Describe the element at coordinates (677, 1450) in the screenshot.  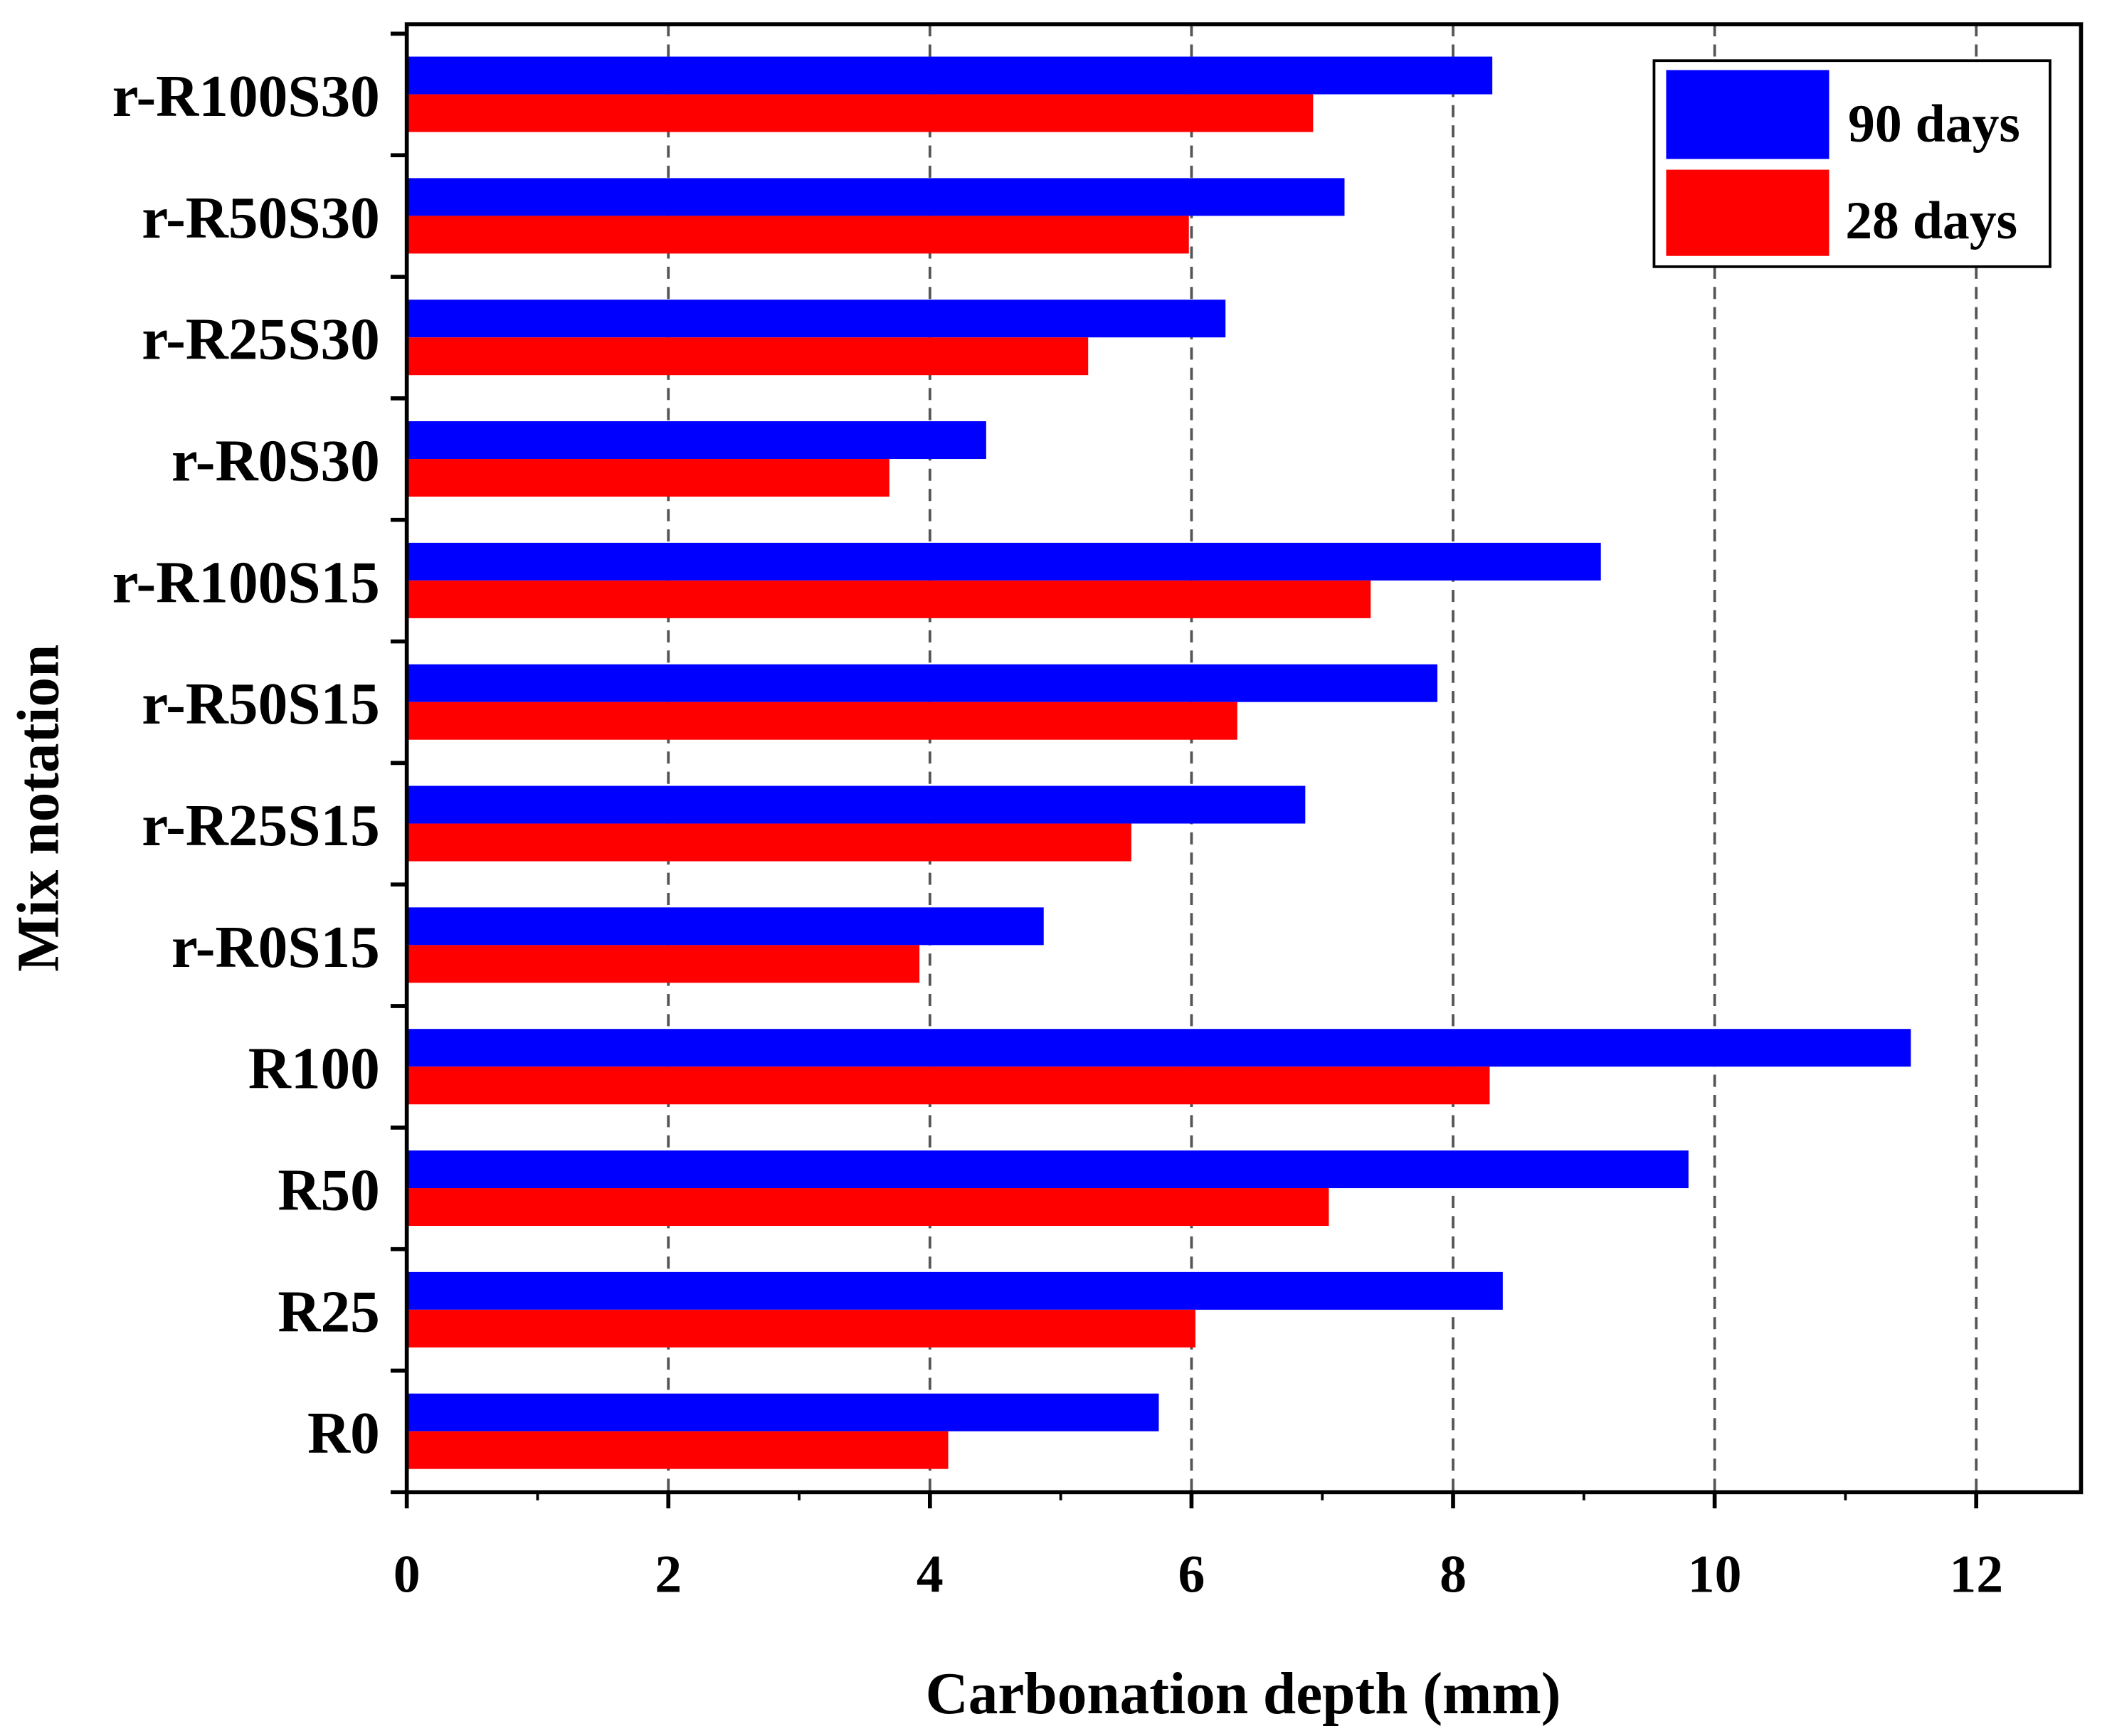
I see `bar-R0-28-days` at that location.